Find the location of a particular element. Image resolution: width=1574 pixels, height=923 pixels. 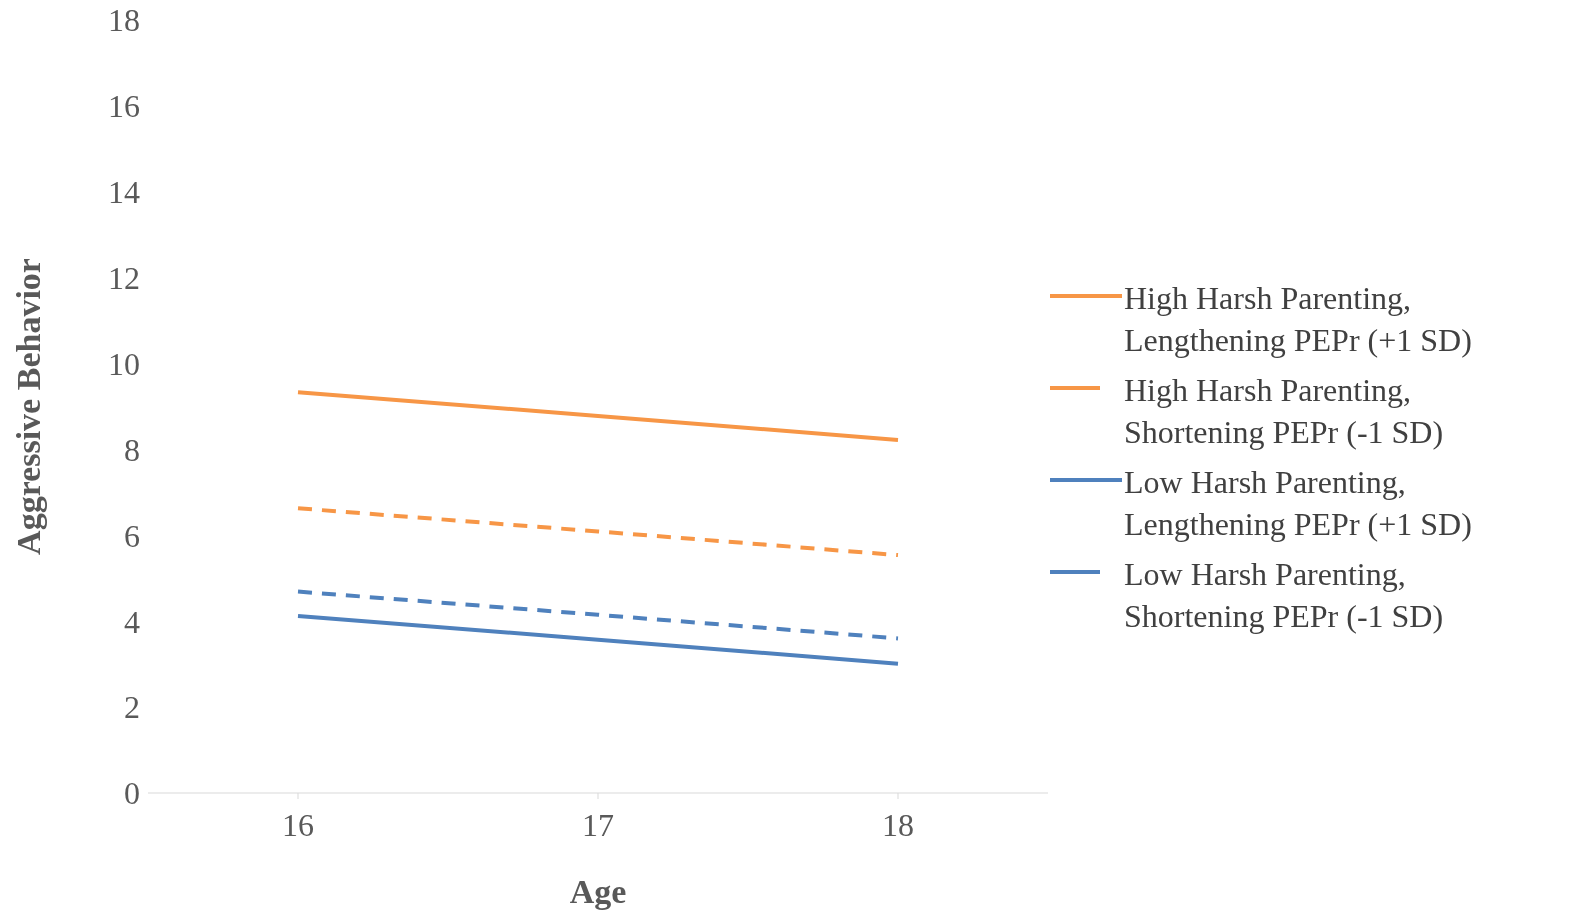

y-axis-title: Aggressive Behavior is located at coordinates (29, 406).